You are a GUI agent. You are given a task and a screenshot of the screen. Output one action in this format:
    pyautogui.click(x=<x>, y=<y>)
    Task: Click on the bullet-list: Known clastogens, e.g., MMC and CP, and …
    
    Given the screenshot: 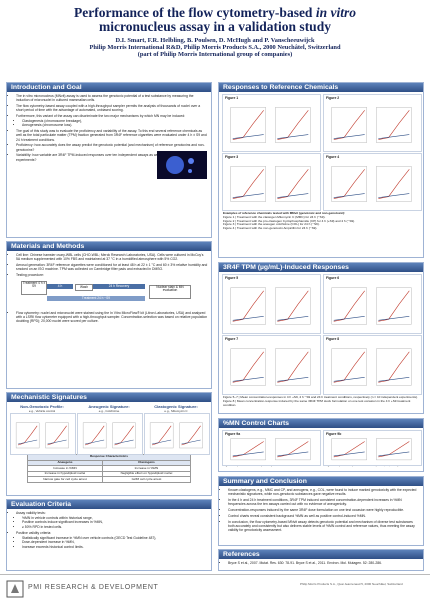 What is the action you would take?
    pyautogui.click(x=321, y=510)
    